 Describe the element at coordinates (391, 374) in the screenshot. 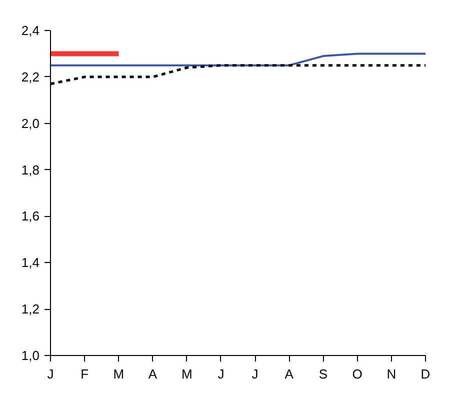

I see `x-tick-label: N` at that location.